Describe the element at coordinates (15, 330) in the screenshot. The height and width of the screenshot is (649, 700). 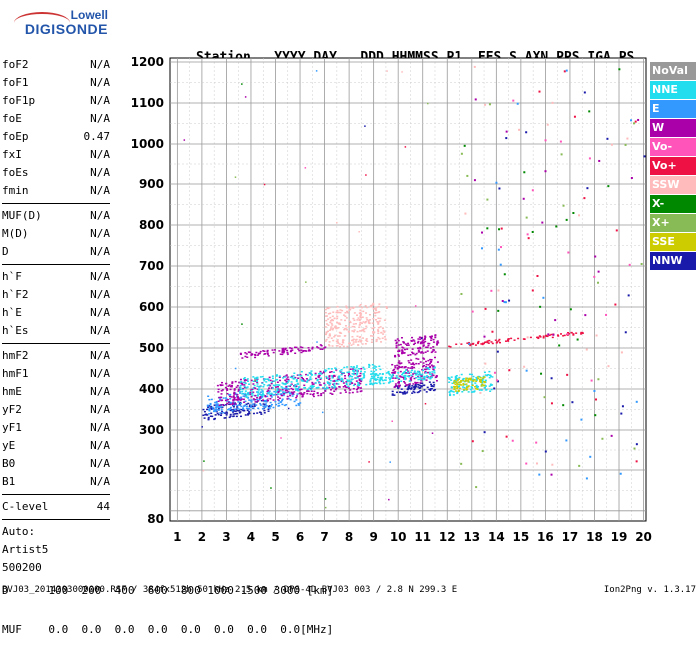
I see `param-name: h`Es` at that location.